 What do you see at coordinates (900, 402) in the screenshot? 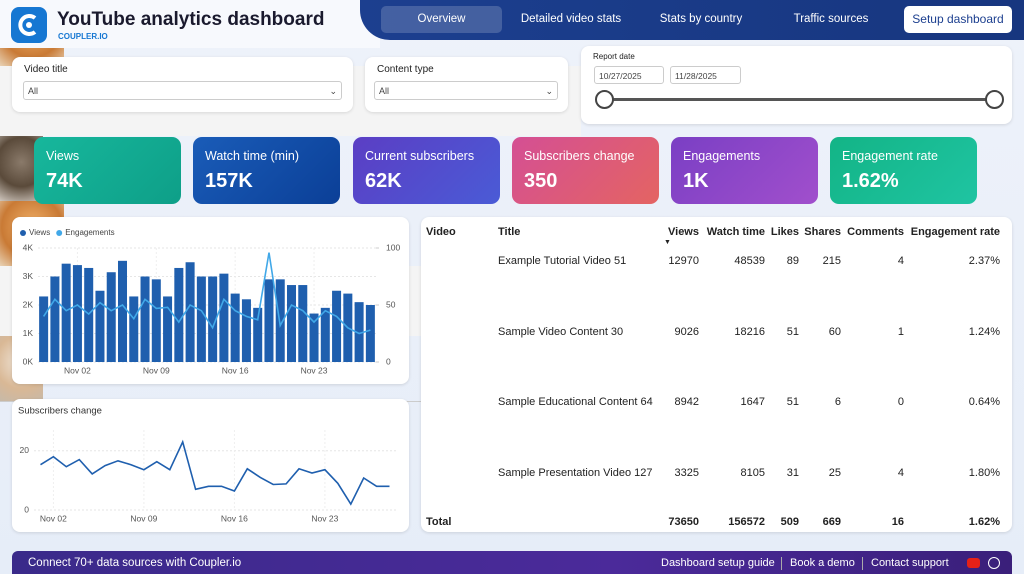
I see `table-cell: 0` at bounding box center [900, 402].